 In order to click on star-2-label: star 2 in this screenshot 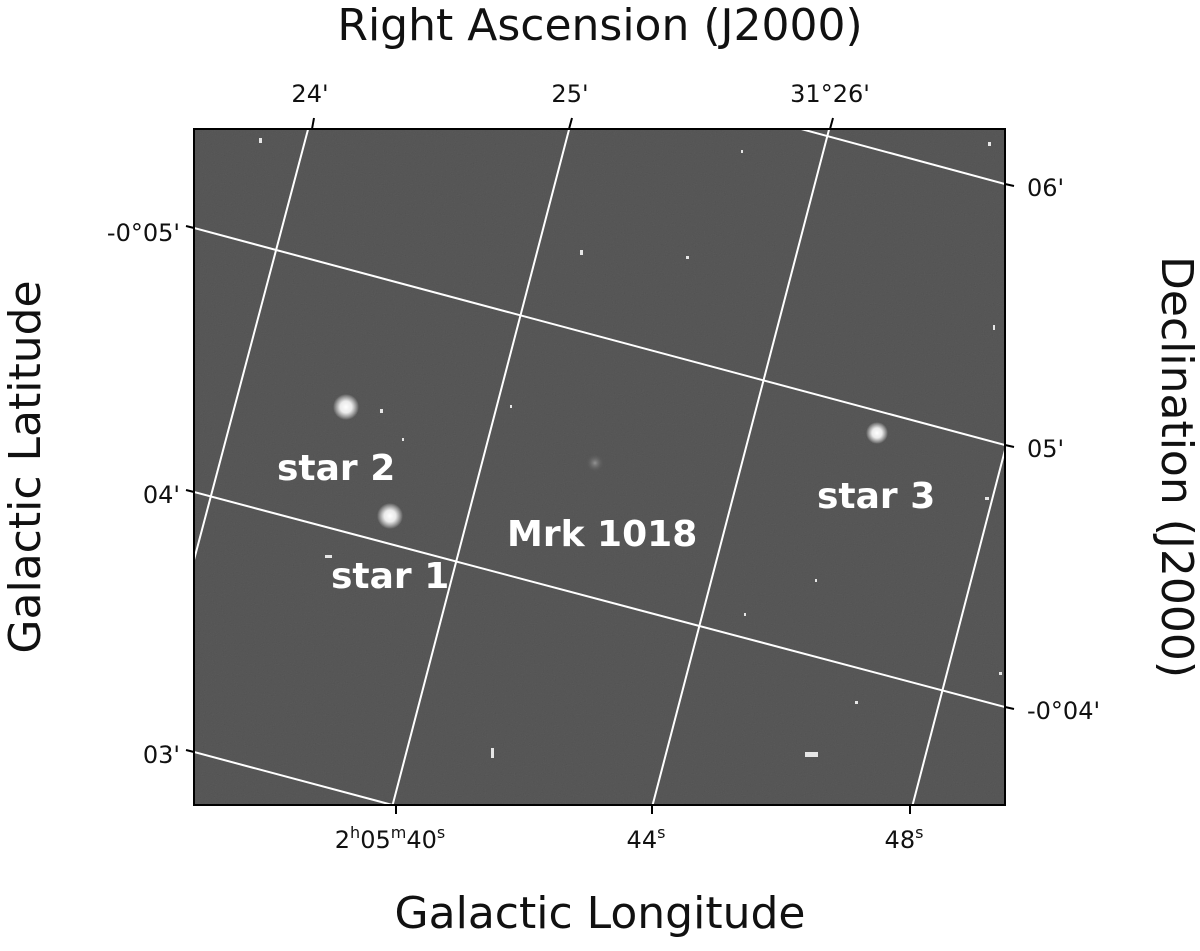, I will do `click(336, 468)`.